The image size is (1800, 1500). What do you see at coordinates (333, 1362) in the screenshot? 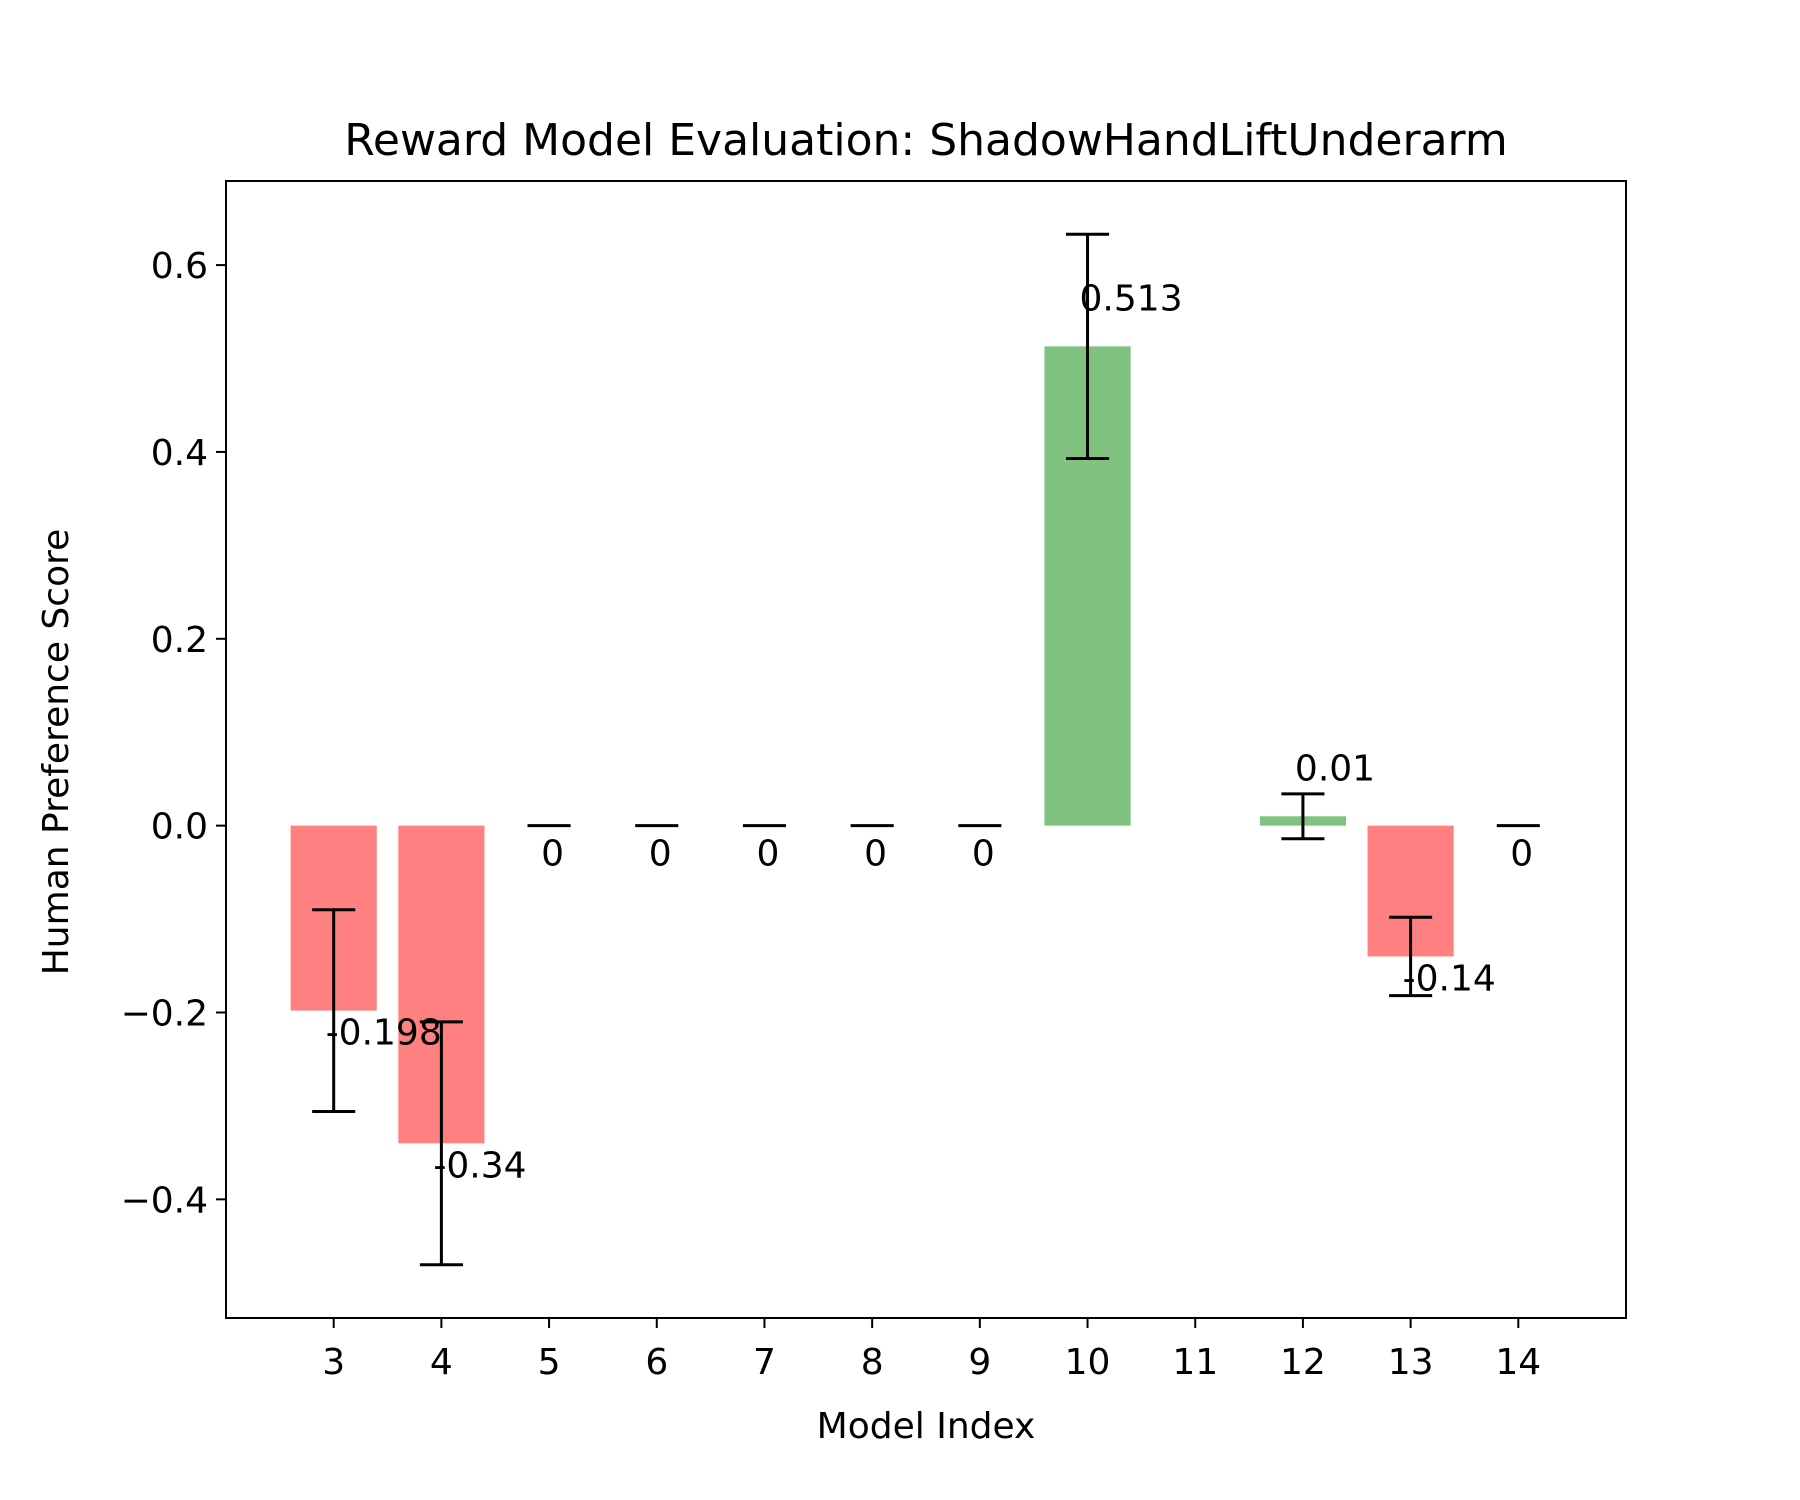
I see `x-tick-label: 3` at bounding box center [333, 1362].